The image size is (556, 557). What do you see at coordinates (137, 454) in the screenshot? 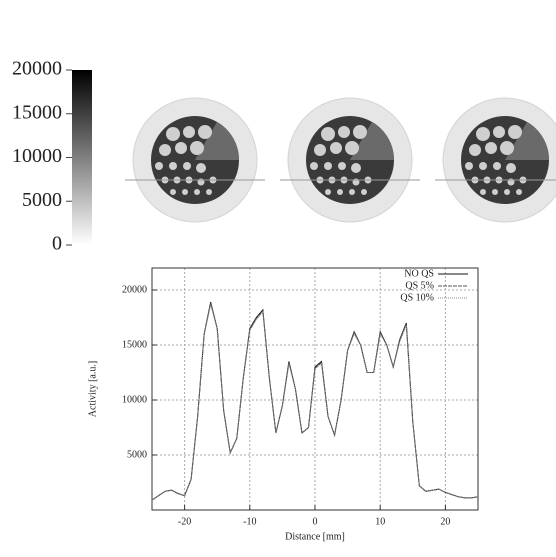
I see `y-tick-label: 5000` at bounding box center [137, 454].